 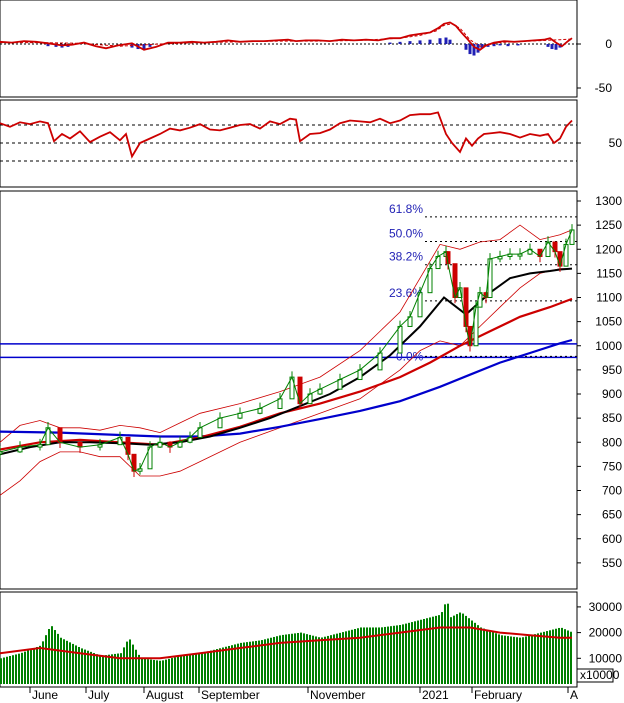 What do you see at coordinates (286, 388) in the screenshot?
I see `ma-slow-line` at bounding box center [286, 388].